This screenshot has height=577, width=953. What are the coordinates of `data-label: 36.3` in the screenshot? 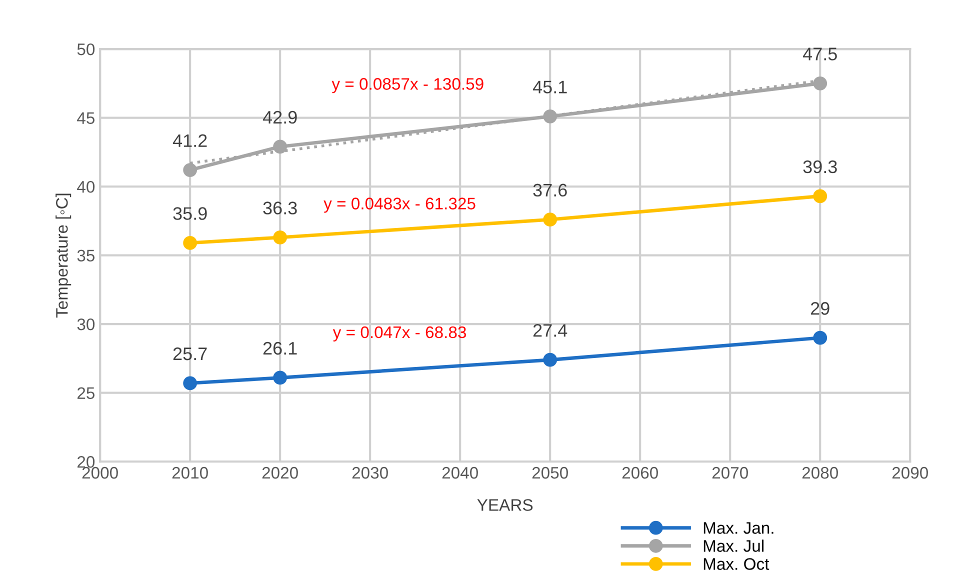 It's located at (280, 208).